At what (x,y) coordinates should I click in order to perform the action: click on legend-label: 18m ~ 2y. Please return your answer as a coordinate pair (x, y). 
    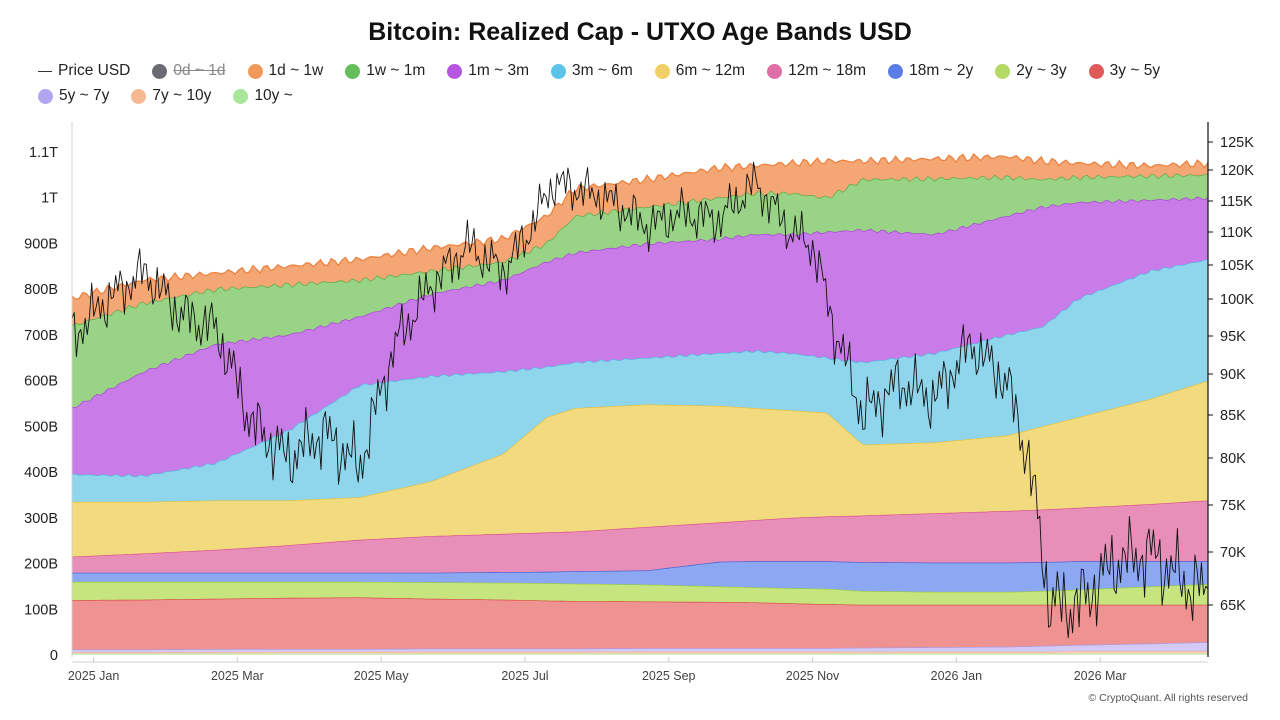
    Looking at the image, I should click on (941, 70).